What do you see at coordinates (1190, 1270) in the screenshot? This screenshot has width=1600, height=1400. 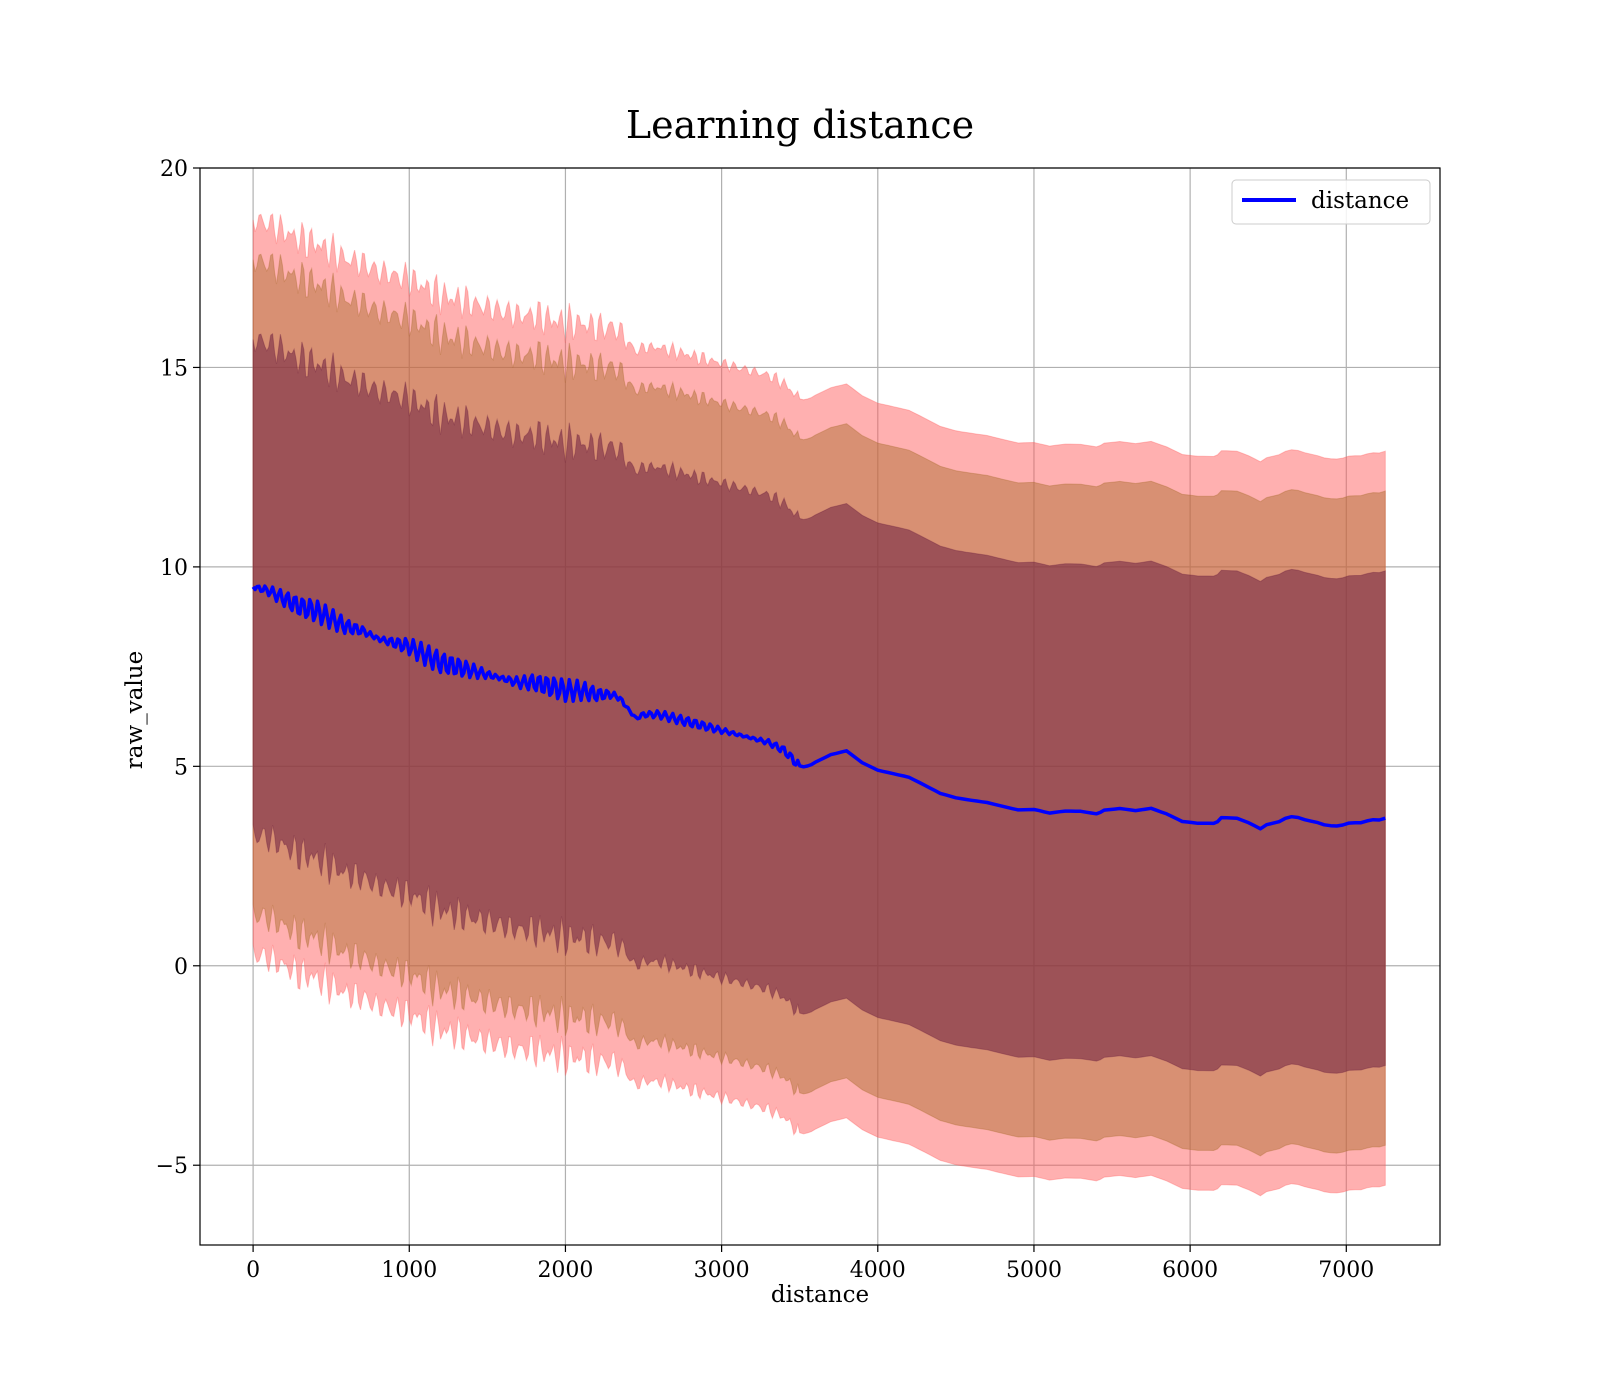 I see `x-tick-label: 6000` at bounding box center [1190, 1270].